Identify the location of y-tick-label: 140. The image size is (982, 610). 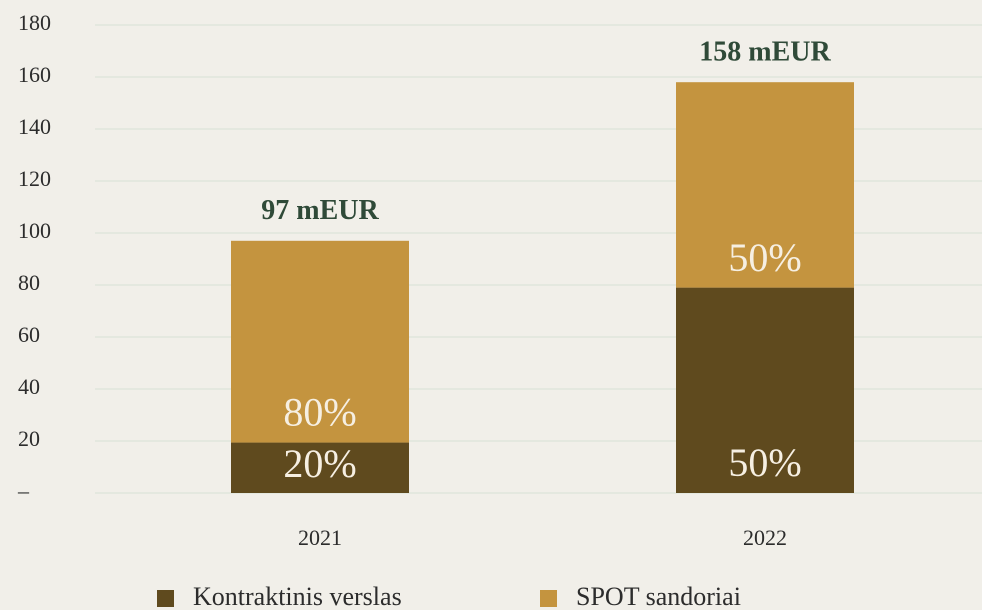
(34, 126).